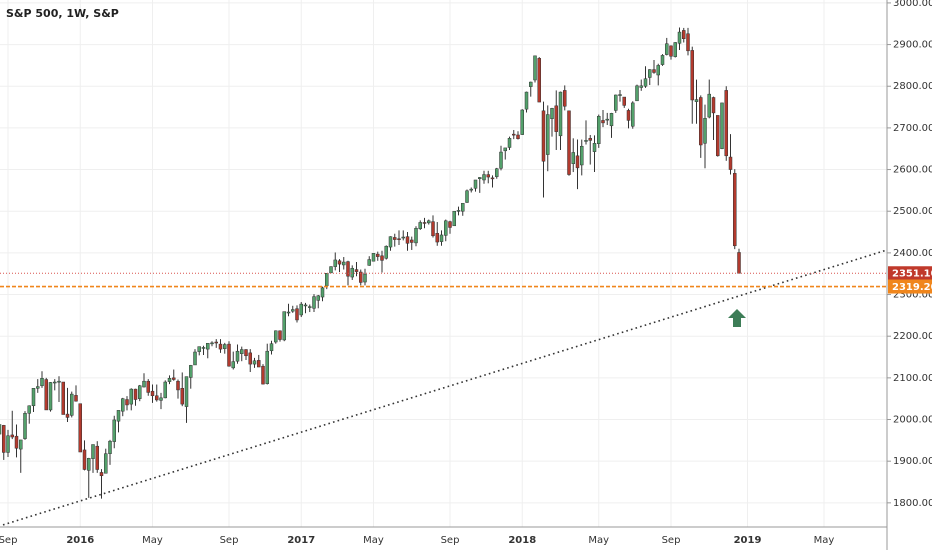 This screenshot has width=932, height=550. Describe the element at coordinates (912, 128) in the screenshot. I see `y-tick-label: 2700.00` at that location.